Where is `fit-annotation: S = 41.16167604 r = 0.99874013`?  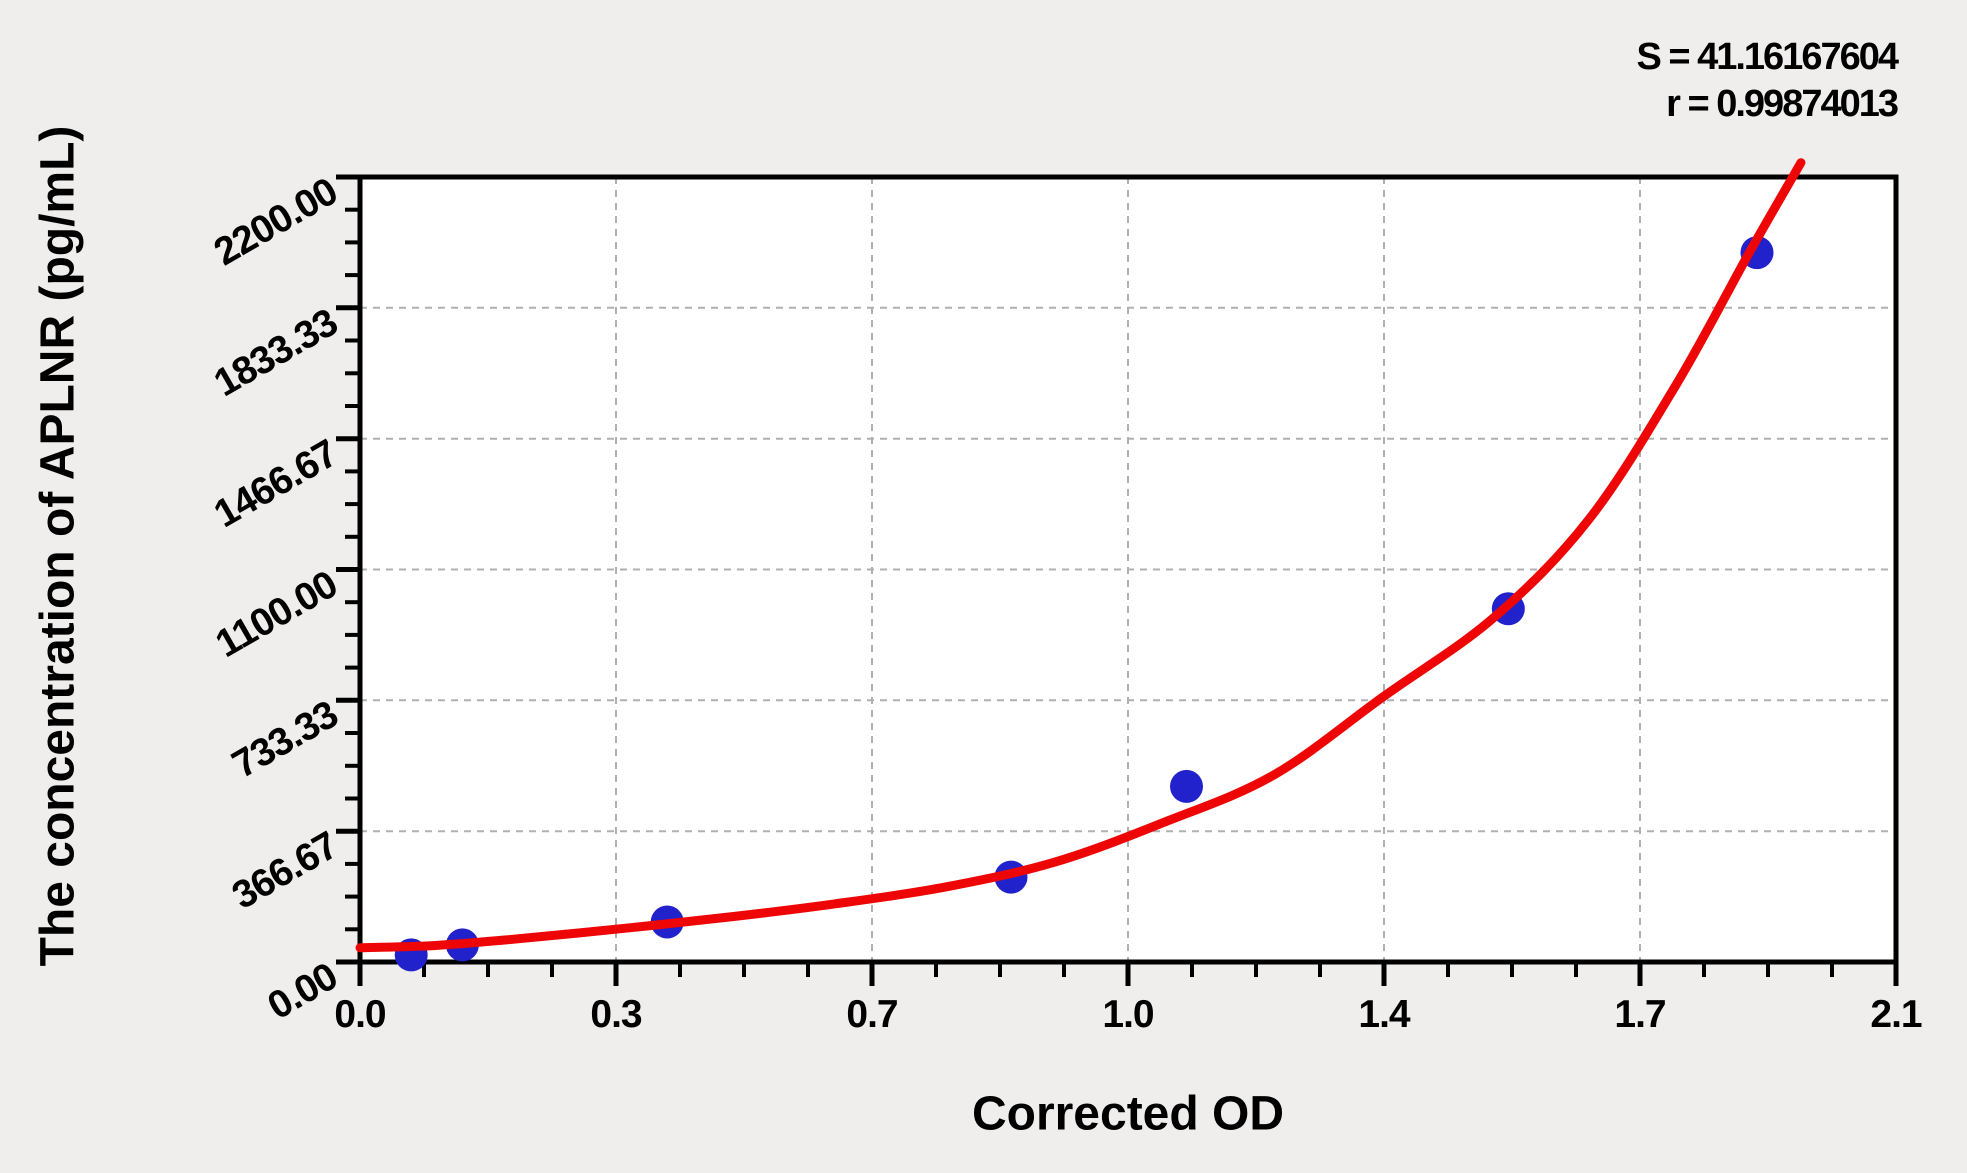
fit-annotation: S = 41.16167604 r = 0.99874013 is located at coordinates (1767, 81).